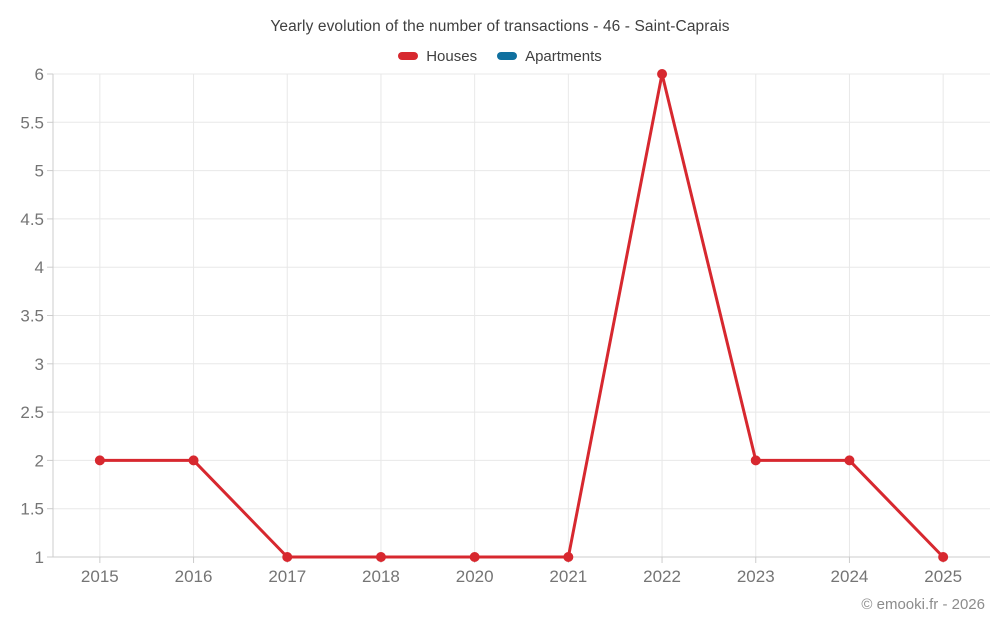 The image size is (1000, 625). What do you see at coordinates (39, 74) in the screenshot?
I see `y-tick-label: 6` at bounding box center [39, 74].